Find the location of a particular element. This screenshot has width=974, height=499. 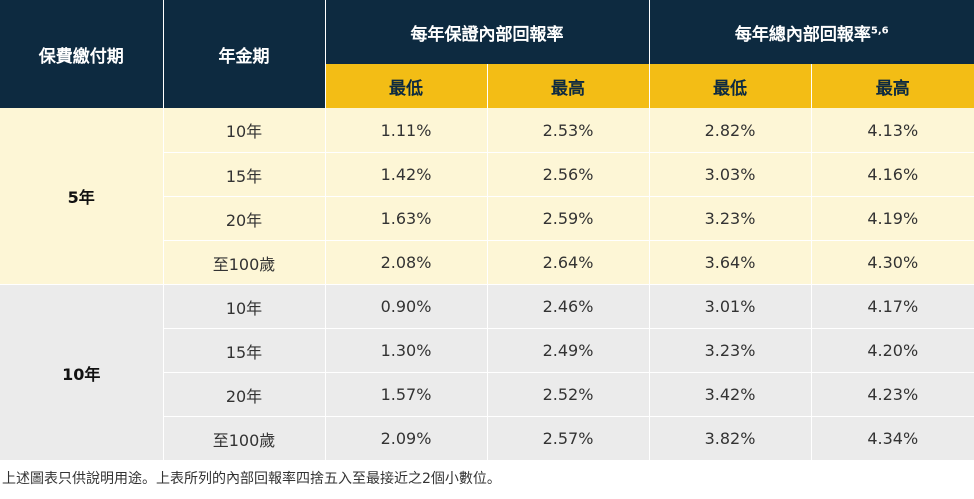

table-row: 15年 1.42% 2.56% 3.03% 4.16% is located at coordinates (487, 174).